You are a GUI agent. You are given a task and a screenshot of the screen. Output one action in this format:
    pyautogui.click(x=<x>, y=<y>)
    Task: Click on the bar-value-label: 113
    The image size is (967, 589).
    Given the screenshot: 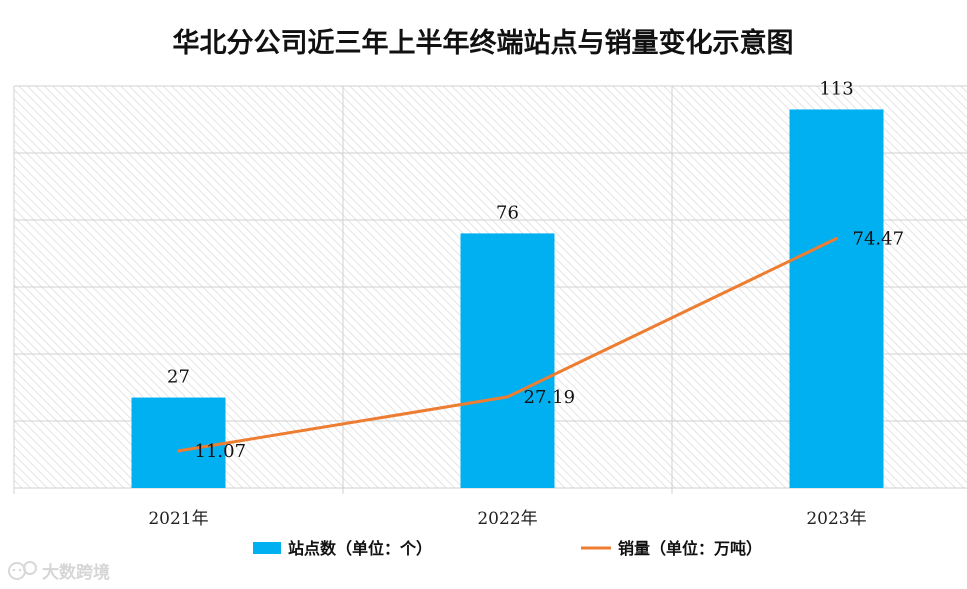 What is the action you would take?
    pyautogui.click(x=836, y=88)
    